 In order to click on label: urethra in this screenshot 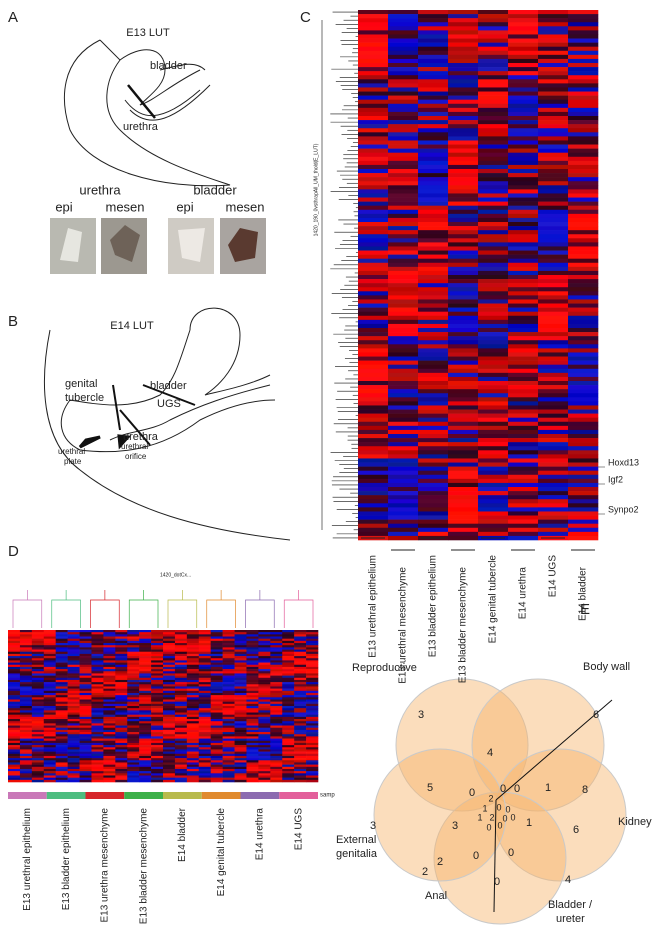, I will do `click(141, 127)`.